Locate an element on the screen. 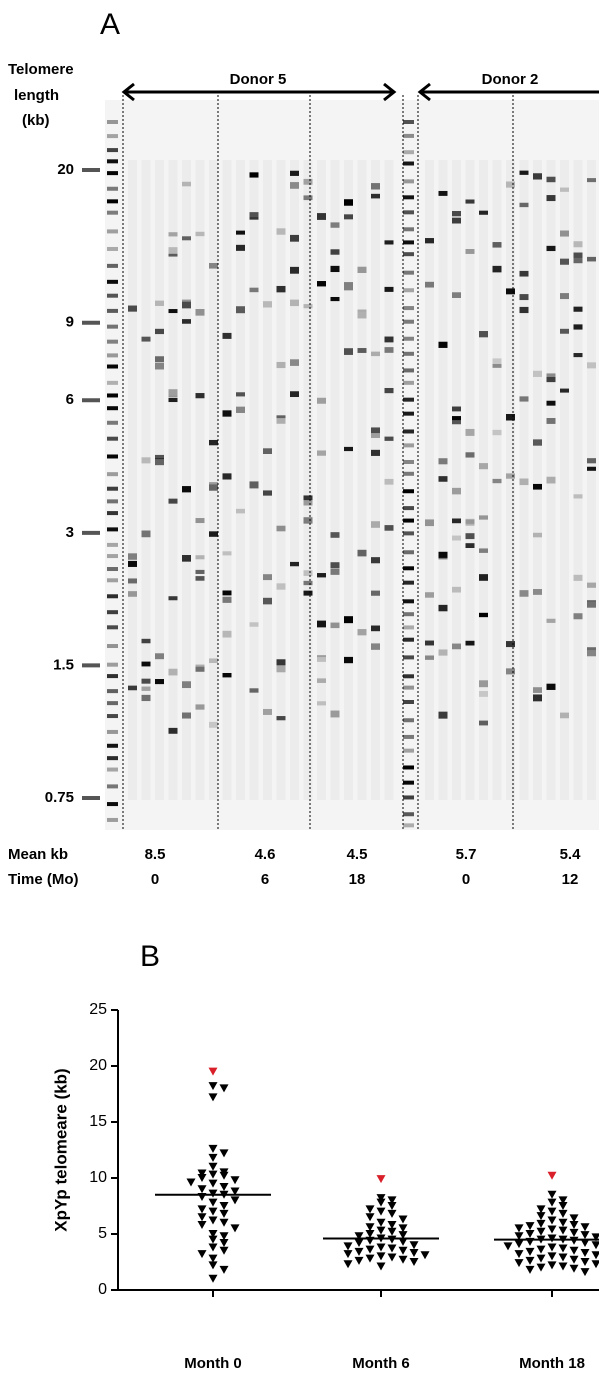  time-mo: 0 is located at coordinates (466, 879).